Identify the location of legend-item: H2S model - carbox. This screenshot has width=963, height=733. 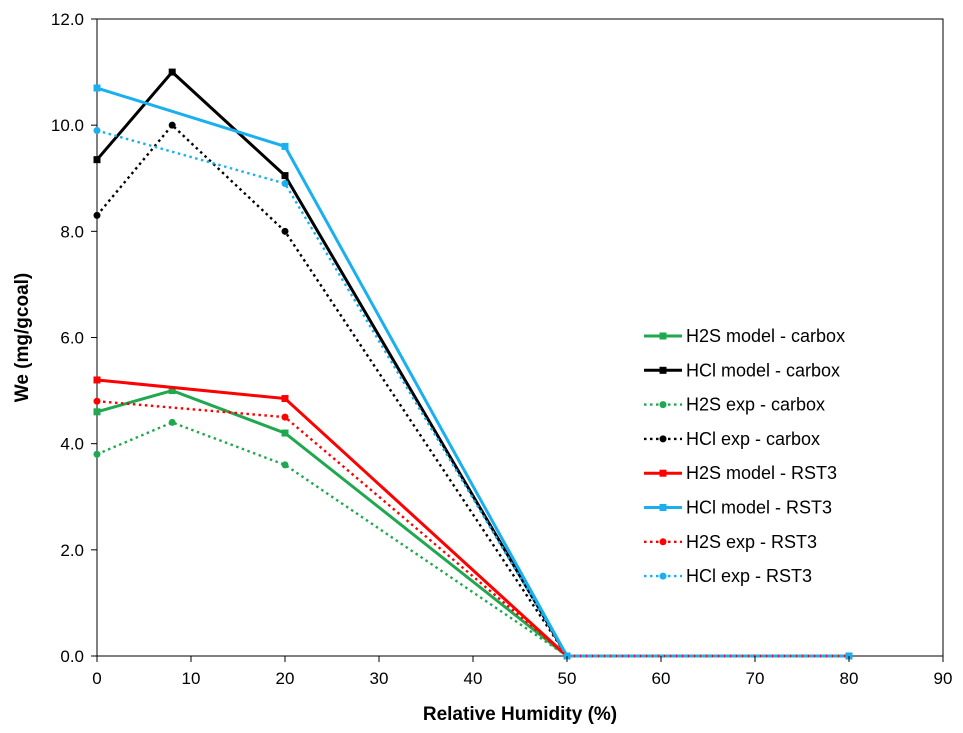
(744, 336).